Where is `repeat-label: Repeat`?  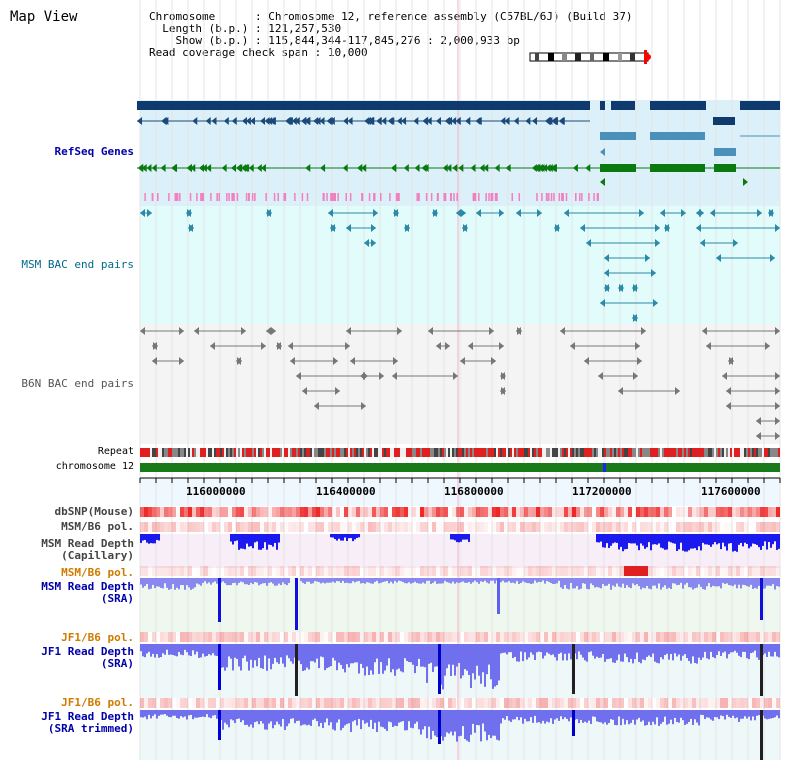 repeat-label: Repeat is located at coordinates (115, 451).